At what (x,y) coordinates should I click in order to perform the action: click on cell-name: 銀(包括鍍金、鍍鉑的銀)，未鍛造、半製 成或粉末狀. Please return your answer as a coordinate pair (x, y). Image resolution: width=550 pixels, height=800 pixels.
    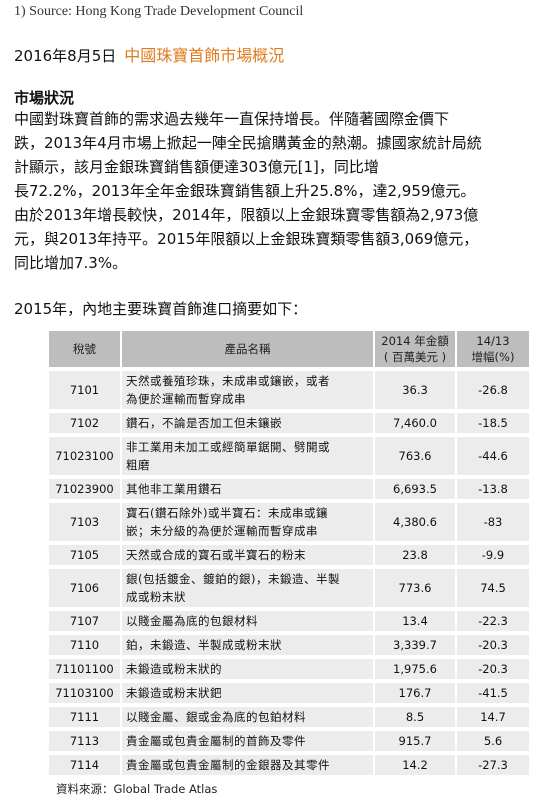
    Looking at the image, I should click on (248, 587).